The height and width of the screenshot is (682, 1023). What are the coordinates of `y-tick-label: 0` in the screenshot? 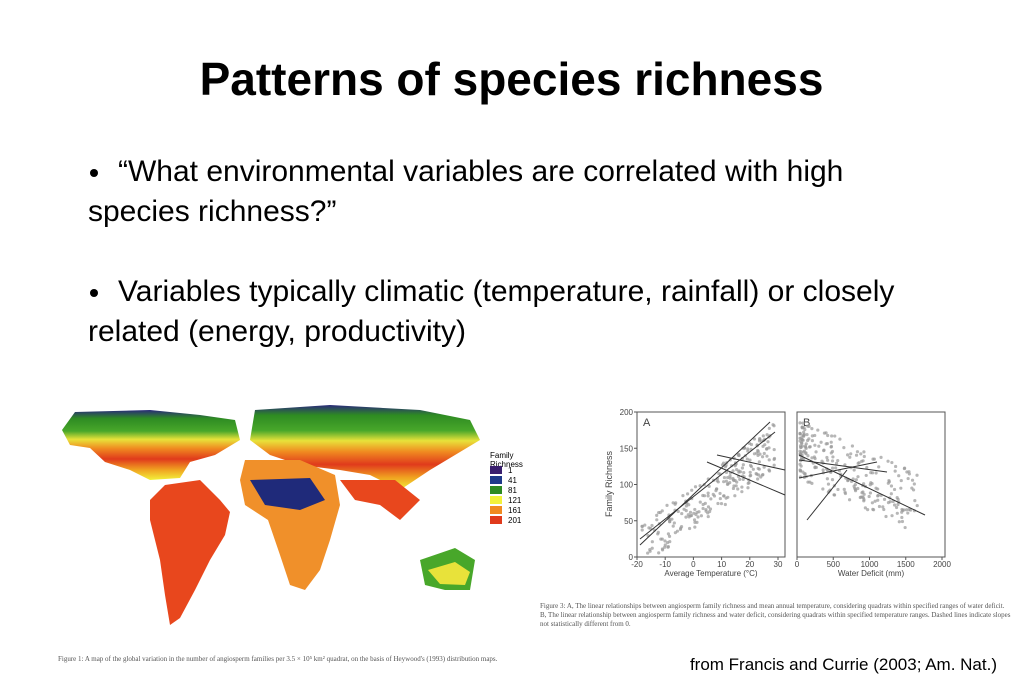 It's located at (631, 557).